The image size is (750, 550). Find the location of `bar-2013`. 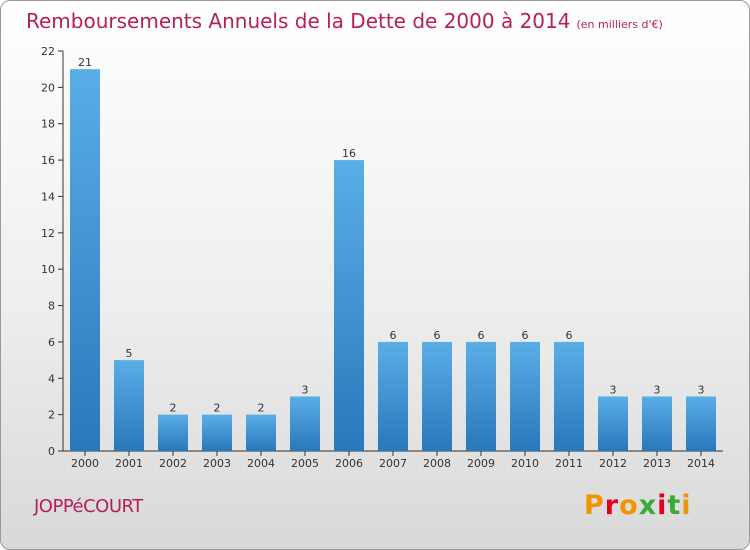

bar-2013 is located at coordinates (657, 423).